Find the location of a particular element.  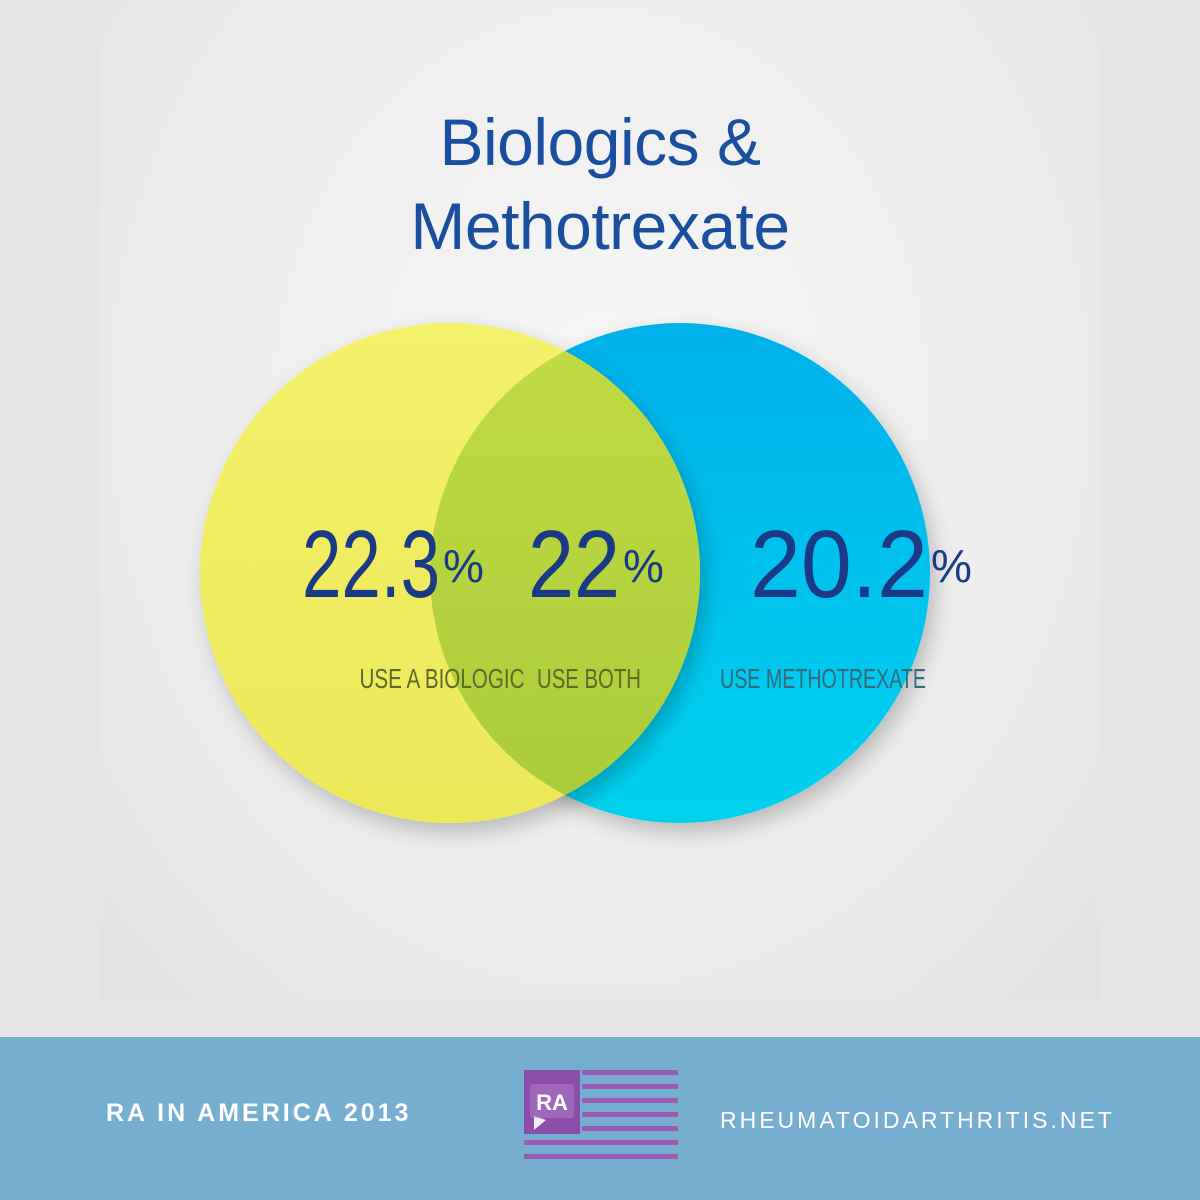

overlap-region is located at coordinates (565, 573).